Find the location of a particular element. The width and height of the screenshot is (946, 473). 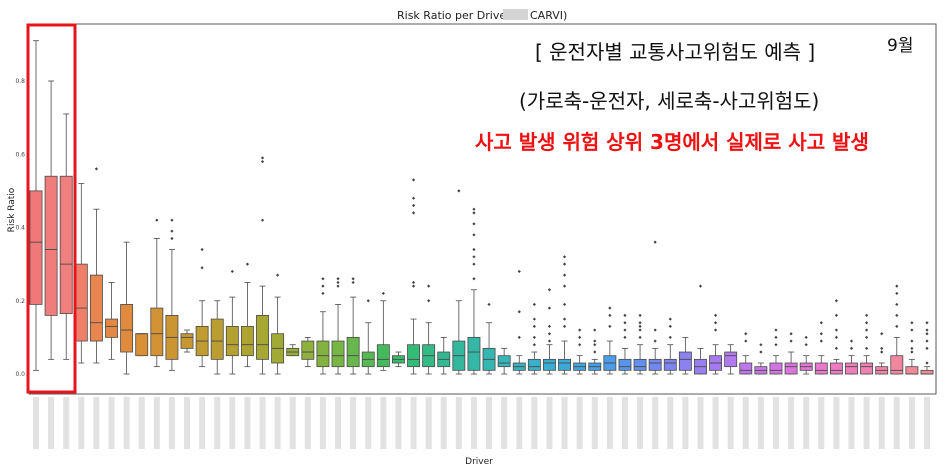

top3-highlight-box is located at coordinates (51, 208).